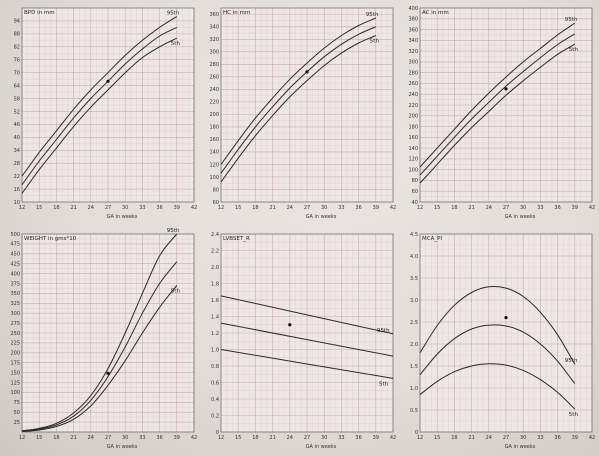 Image resolution: width=599 pixels, height=456 pixels. Describe the element at coordinates (414, 279) in the screenshot. I see `y-tick-label: 3.5` at that location.